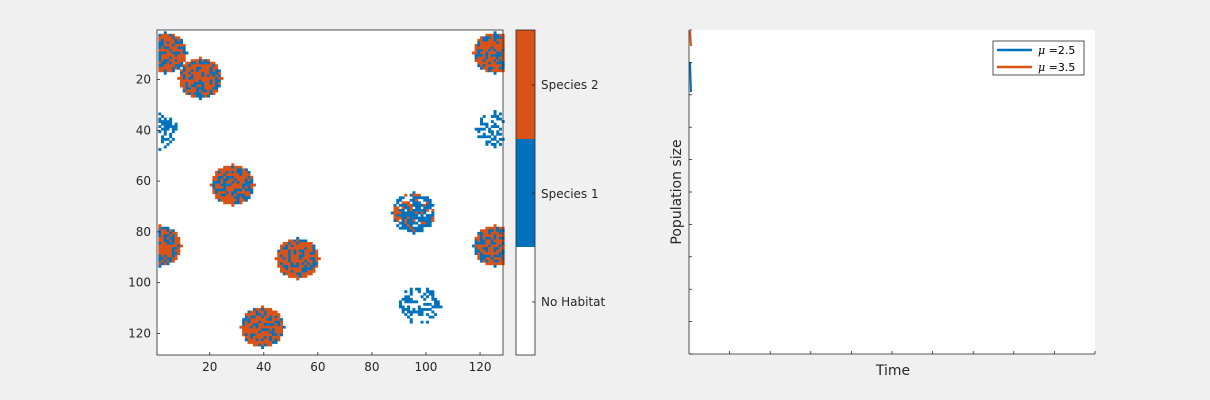 This screenshot has width=1210, height=400. I want to click on y-tick-label: 120, so click(139, 333).